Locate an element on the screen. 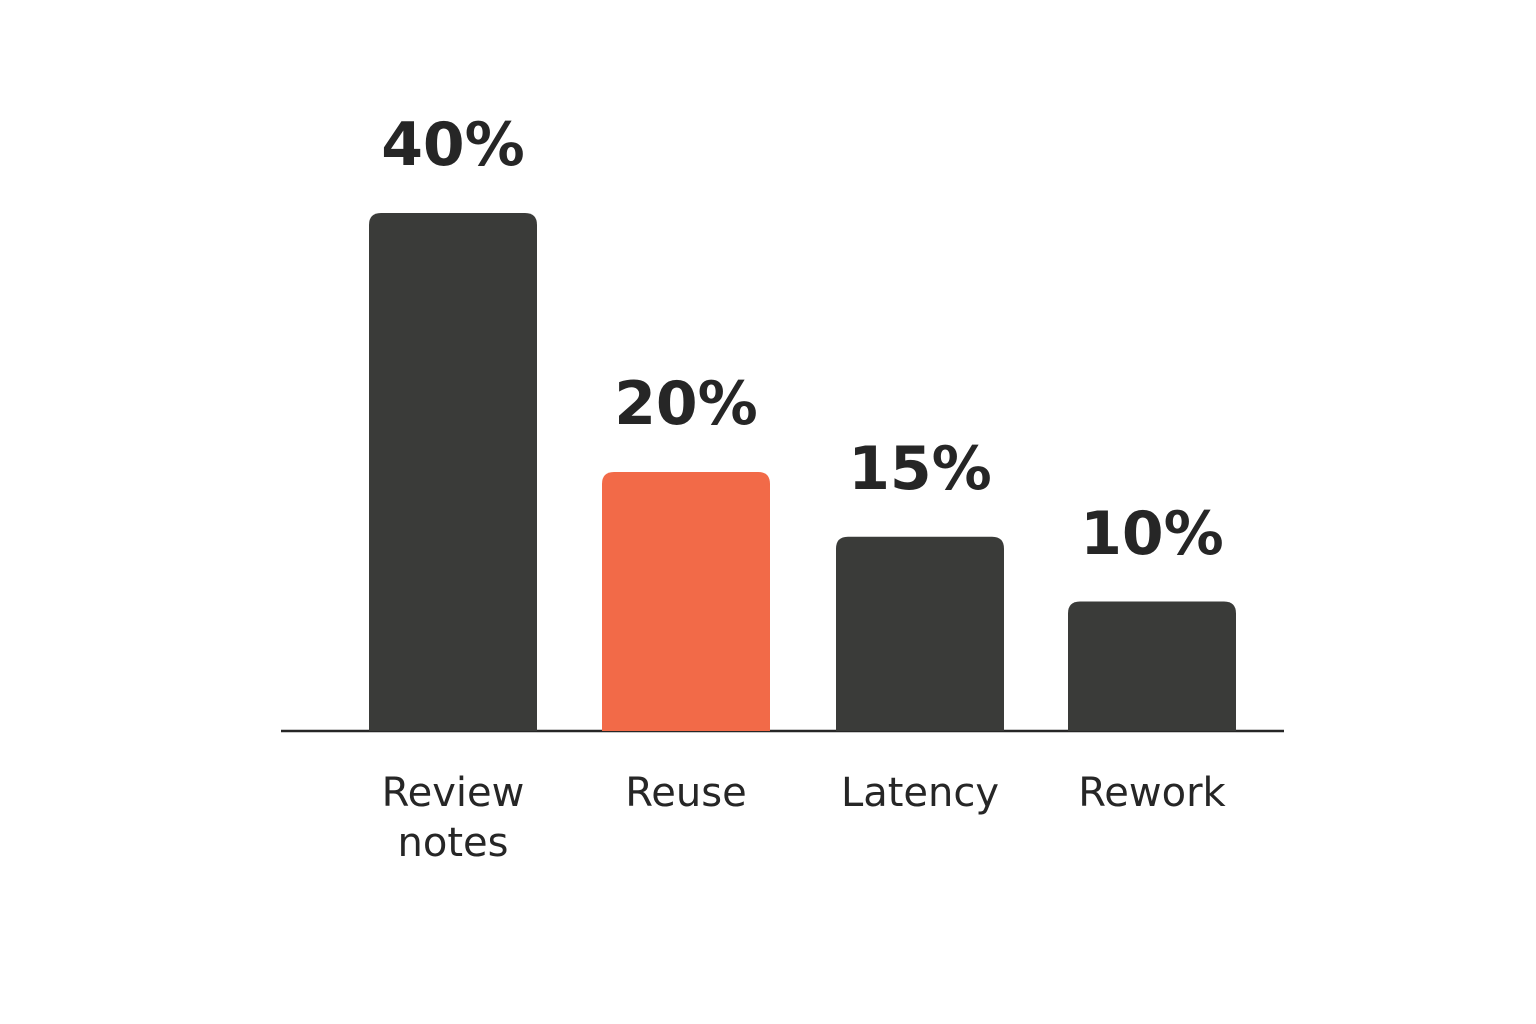 The width and height of the screenshot is (1536, 1024). category-label: Rework is located at coordinates (1152, 793).